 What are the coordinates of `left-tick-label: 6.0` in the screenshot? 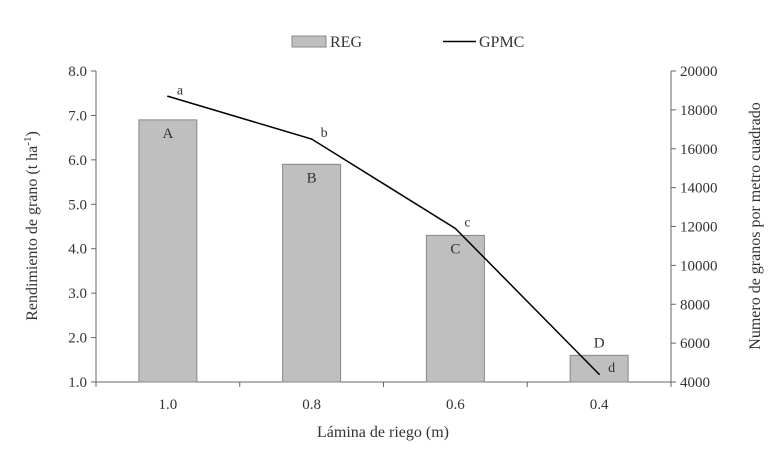 It's located at (77, 161).